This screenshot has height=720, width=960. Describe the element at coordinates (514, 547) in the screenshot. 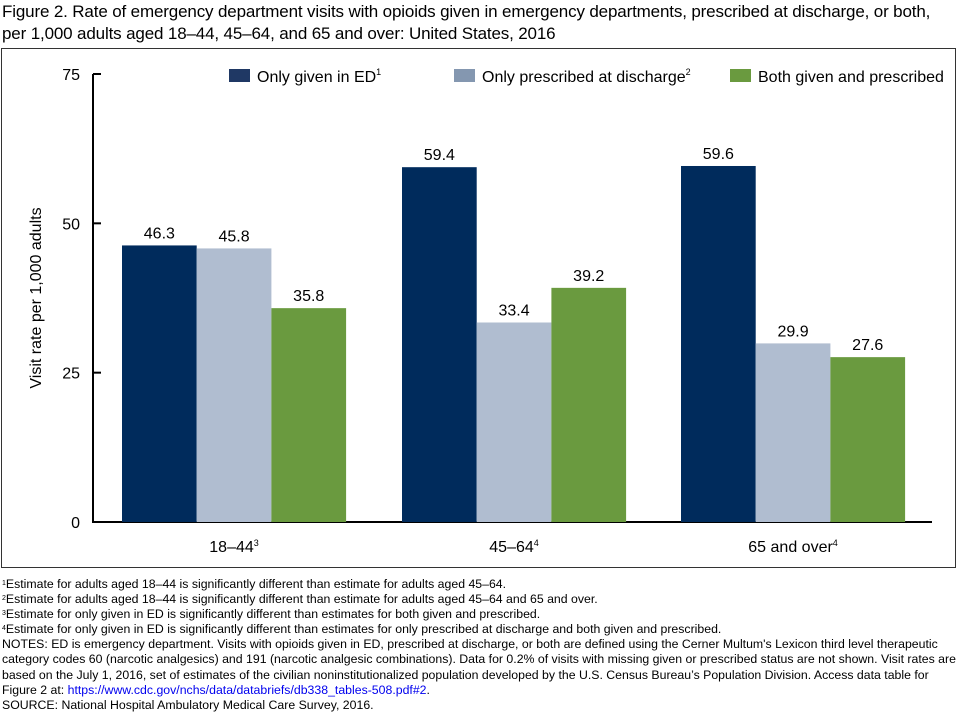

I see `x-tick-label: 45–644` at that location.